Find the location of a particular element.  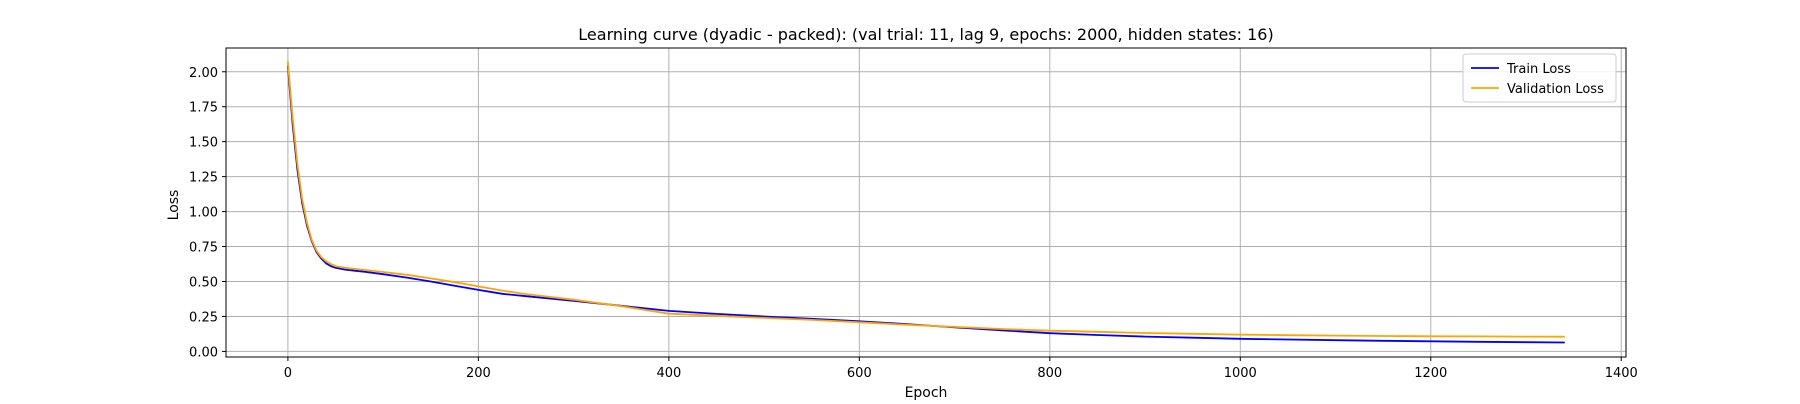

y-axis-label: Loss is located at coordinates (174, 205).